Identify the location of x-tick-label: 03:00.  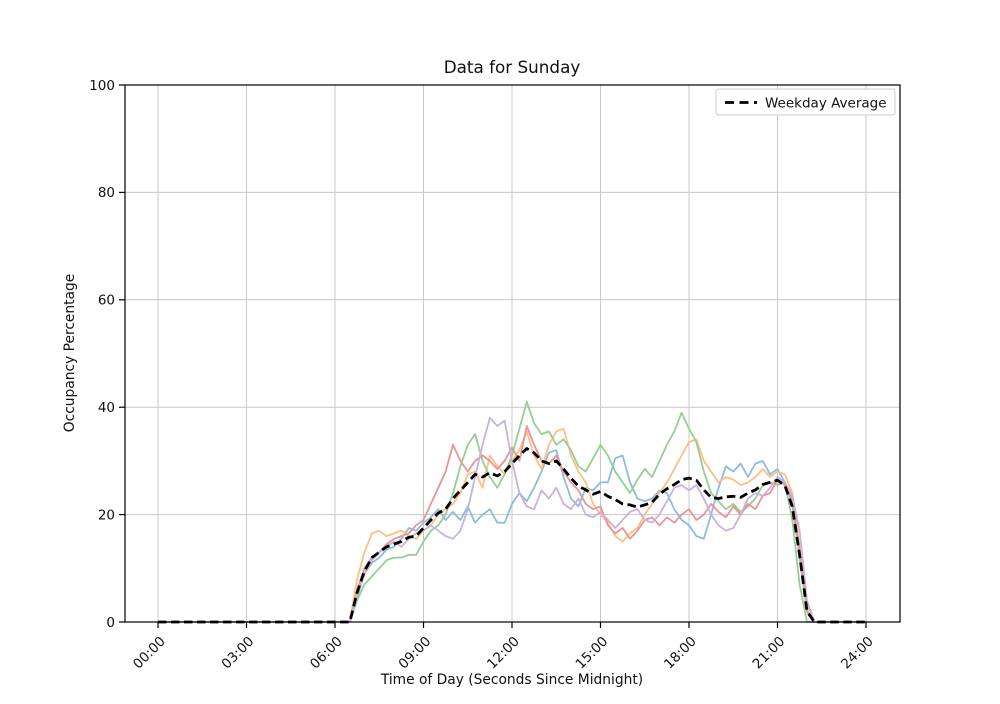
(238, 653).